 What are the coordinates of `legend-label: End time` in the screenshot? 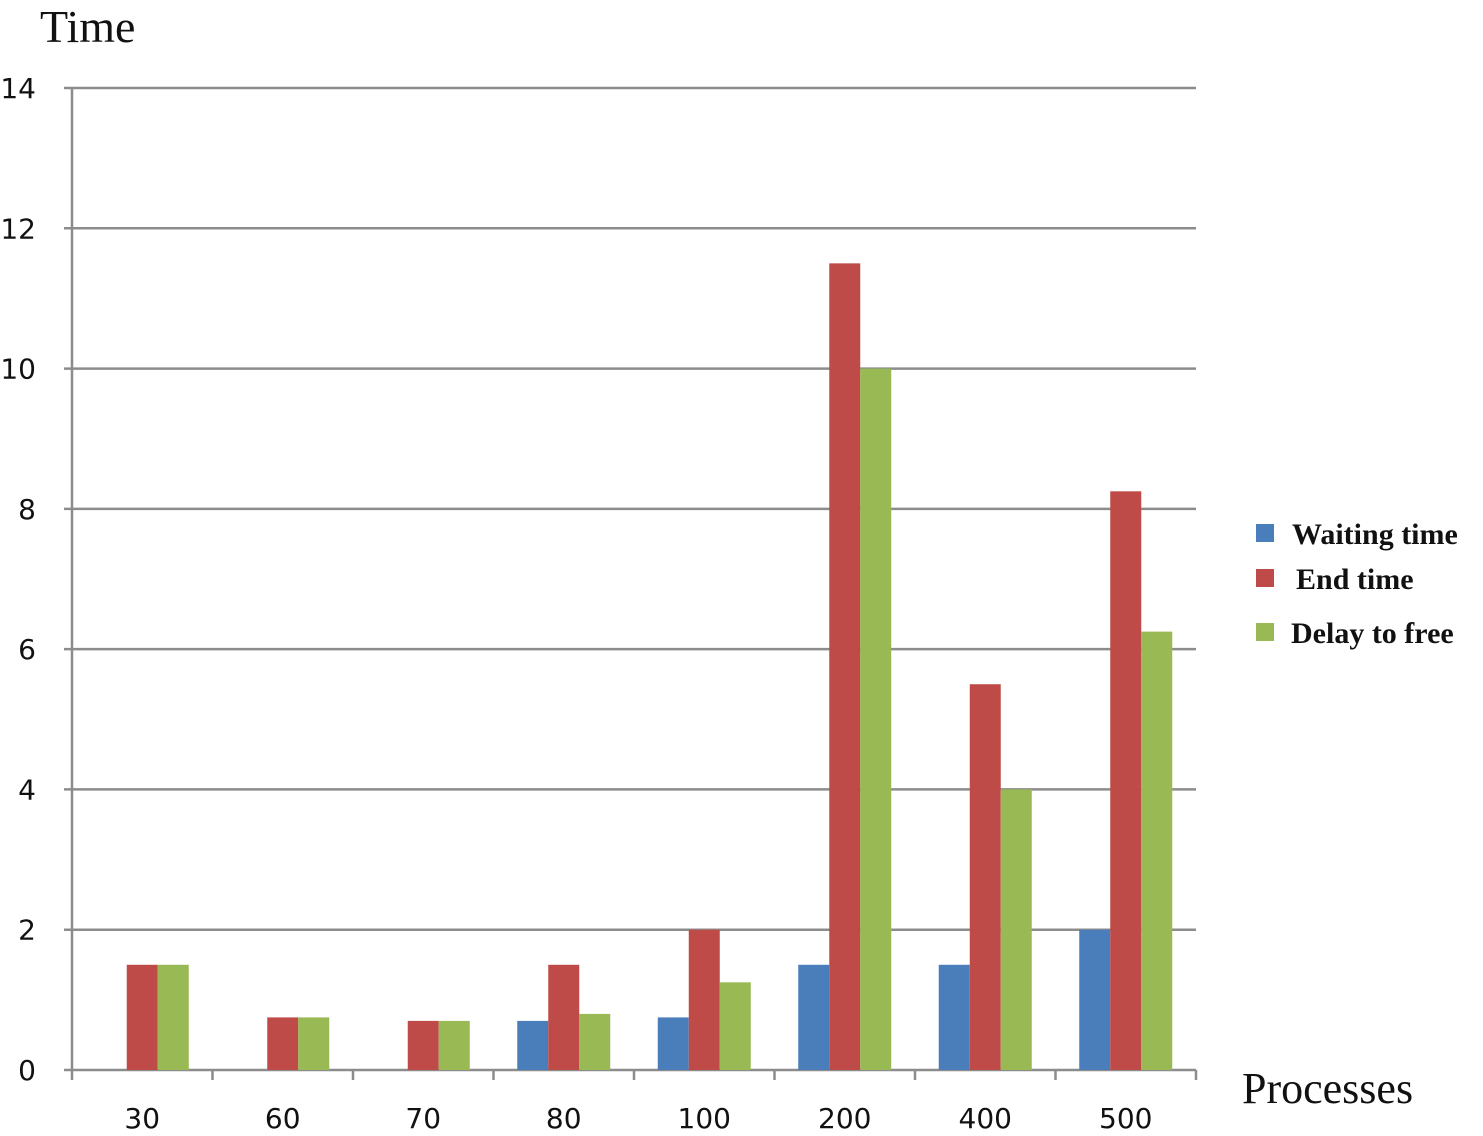 It's located at (1355, 579).